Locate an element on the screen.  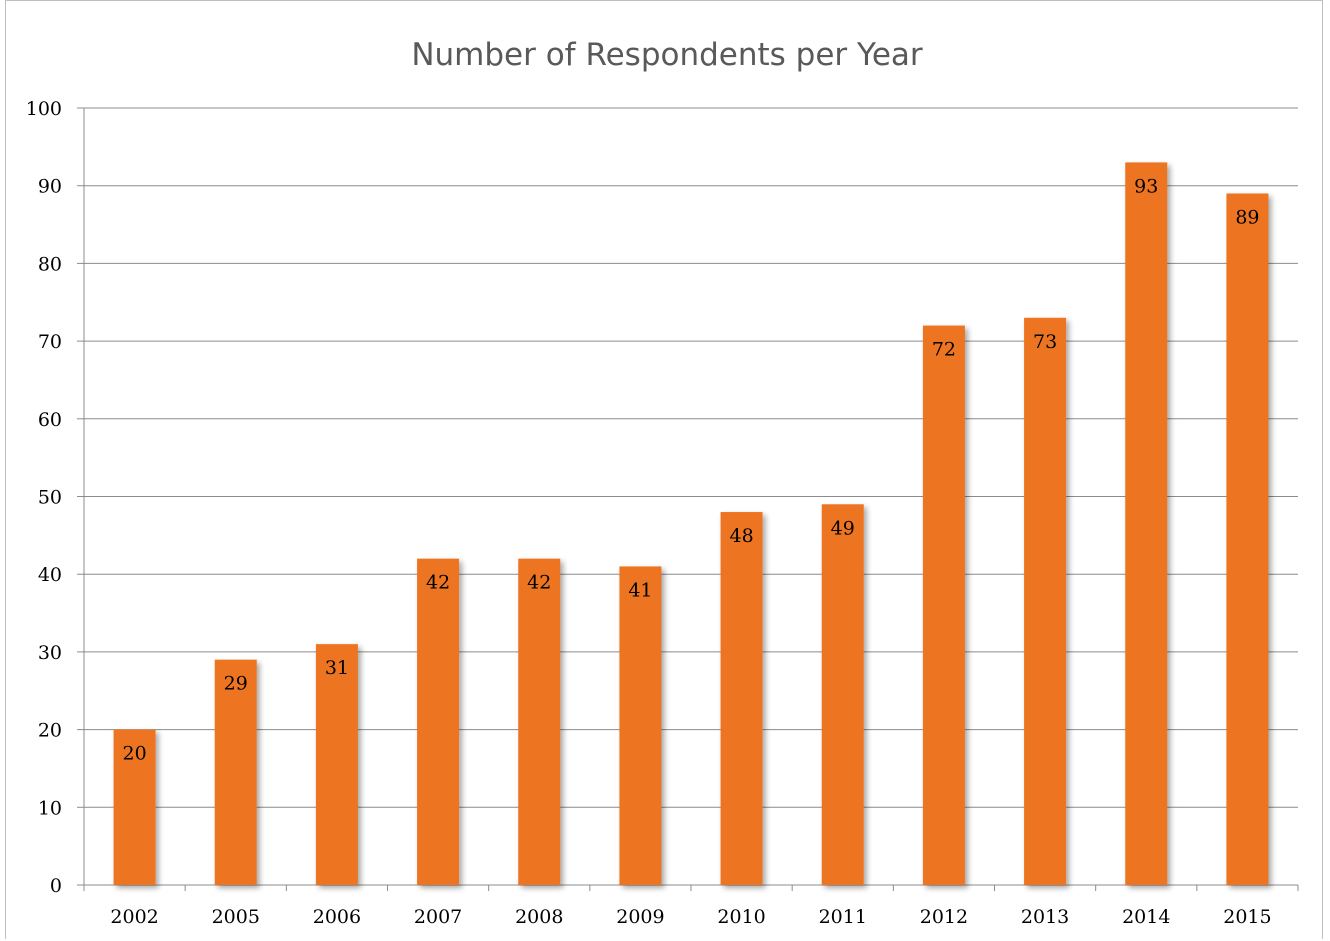
data-label-2012: 72 is located at coordinates (944, 350).